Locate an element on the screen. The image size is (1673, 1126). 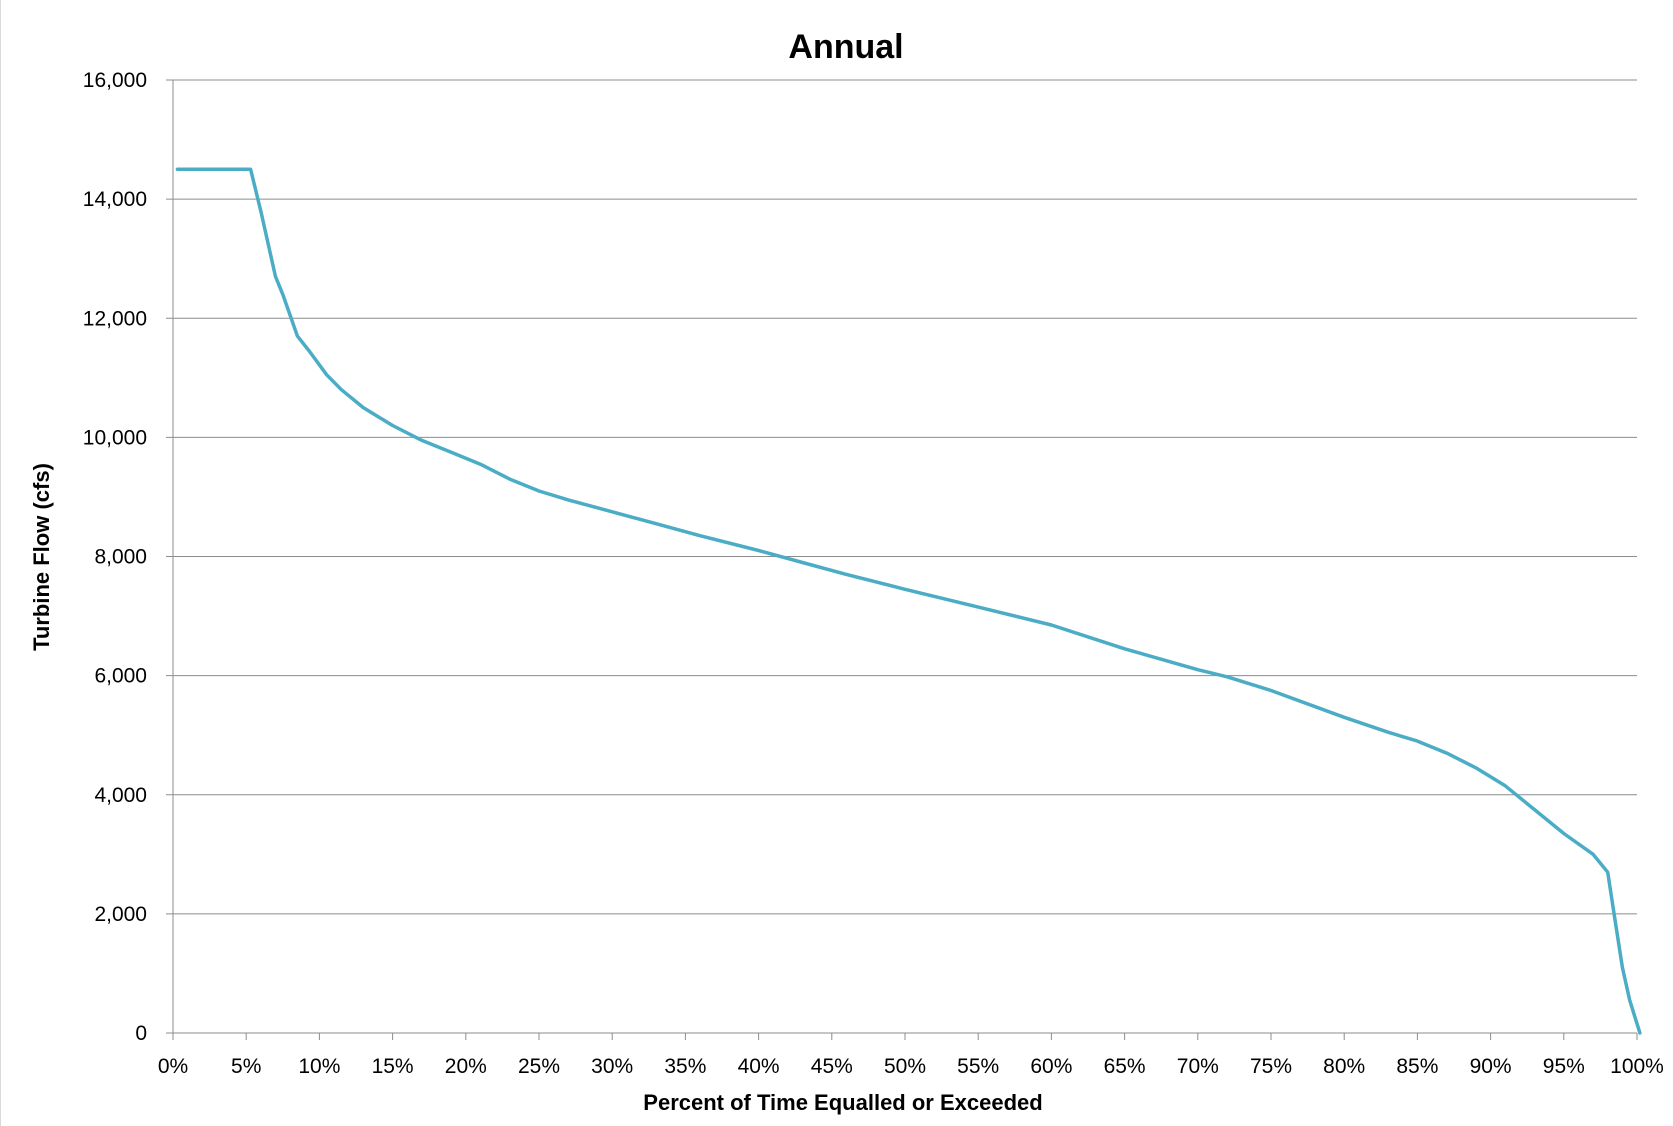
x-tick-label: 35% is located at coordinates (685, 1066).